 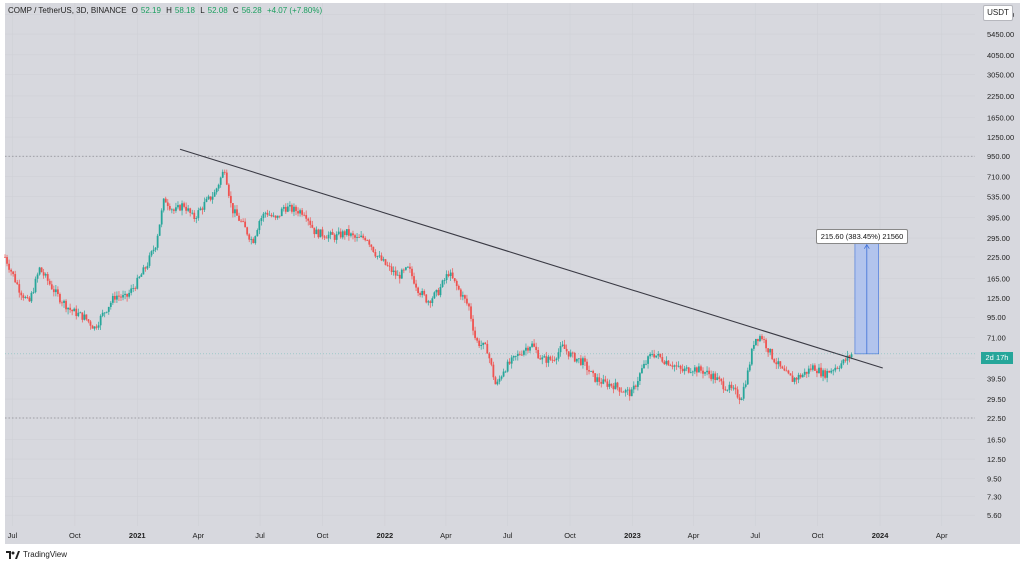 I want to click on time-axis, so click(x=512, y=535).